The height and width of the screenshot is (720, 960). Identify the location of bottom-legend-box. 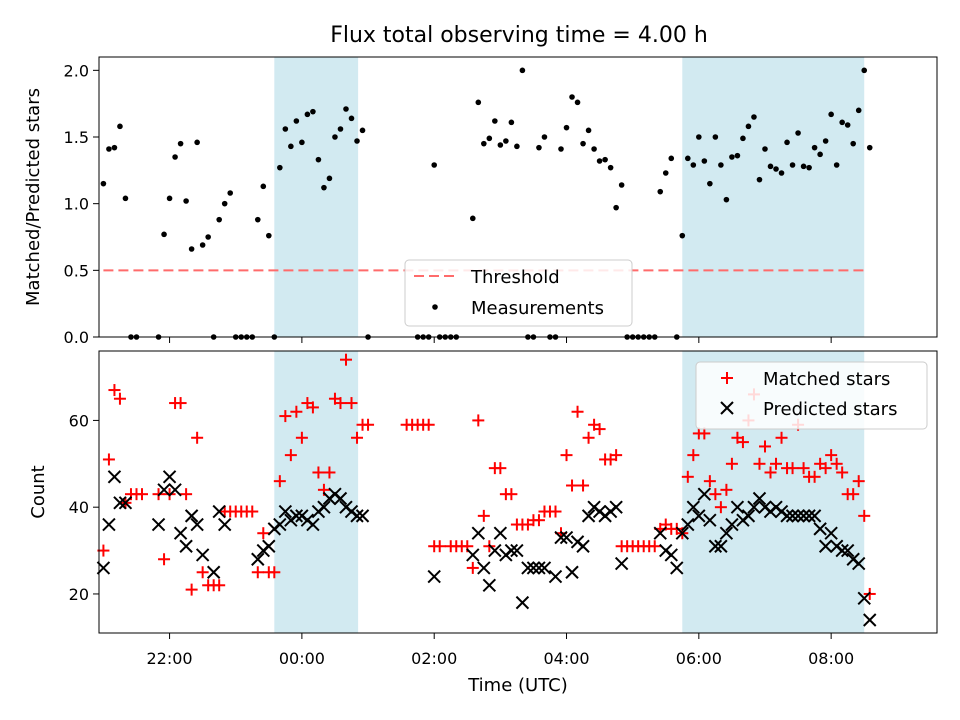
(811, 395).